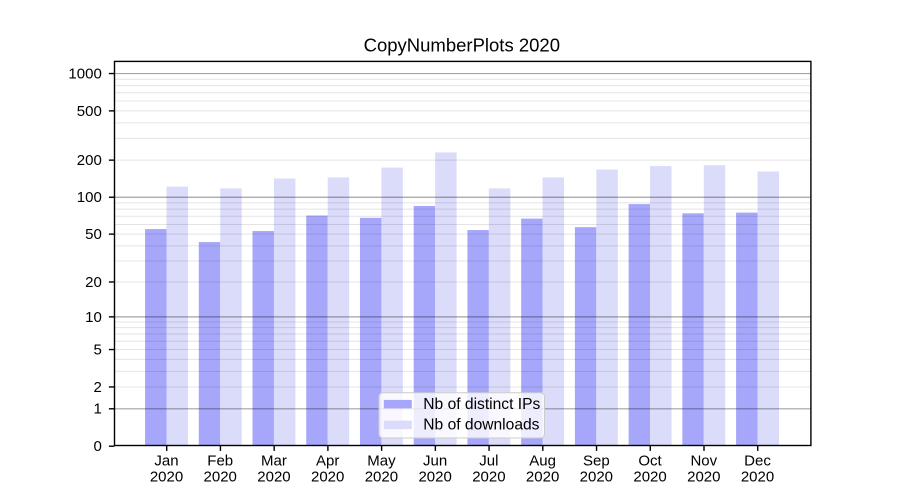 This screenshot has width=900, height=500. I want to click on svg-text: Jan, so click(166, 461).